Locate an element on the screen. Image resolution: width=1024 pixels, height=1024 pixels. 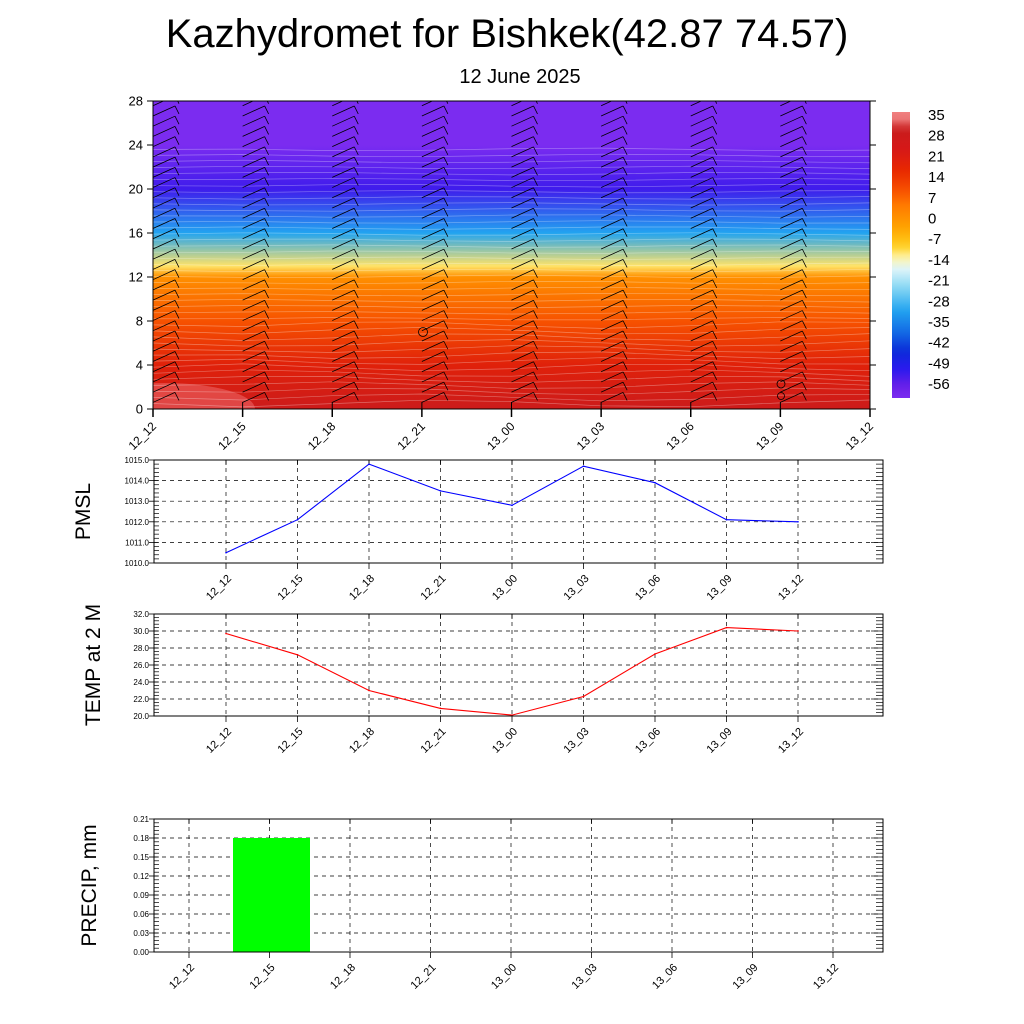
colorbar: 35 28 21 14 7 0 -7 -14 -21 -28 -35 -42 -49 -56 is located at coordinates (921, 252).